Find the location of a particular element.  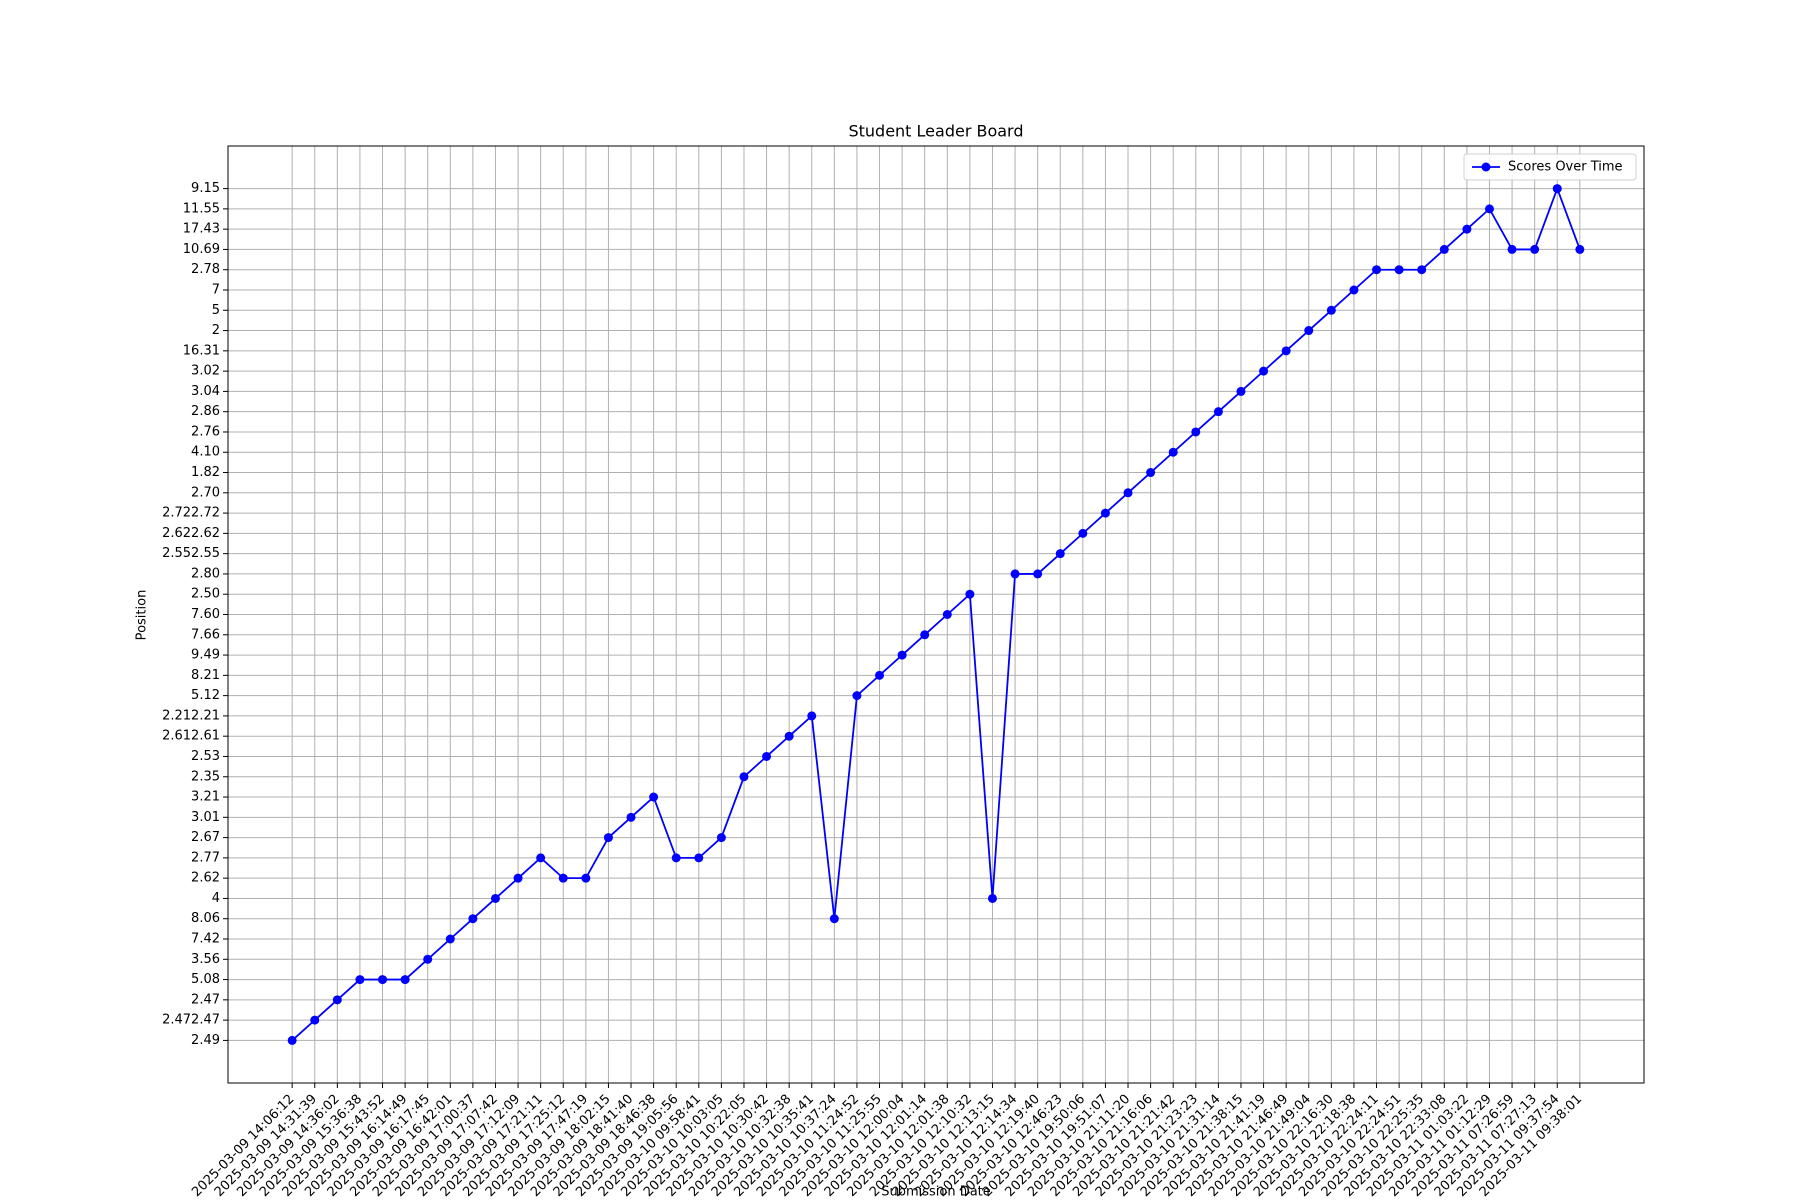

y-tick-label: 9.49 is located at coordinates (205, 655).